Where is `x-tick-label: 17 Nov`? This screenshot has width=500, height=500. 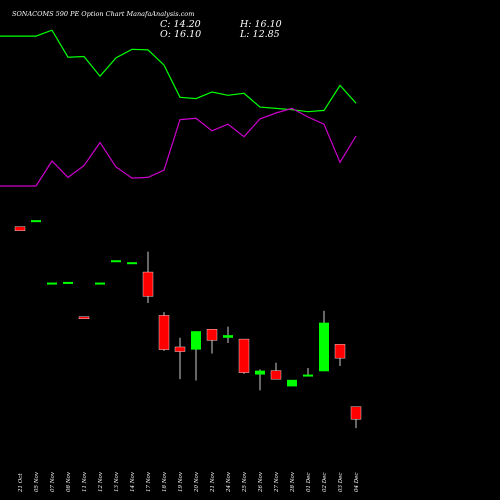
x-tick-label: 17 Nov is located at coordinates (149, 481).